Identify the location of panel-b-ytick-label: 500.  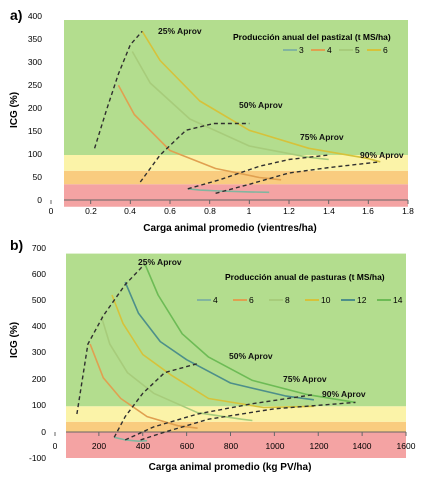
(39, 300).